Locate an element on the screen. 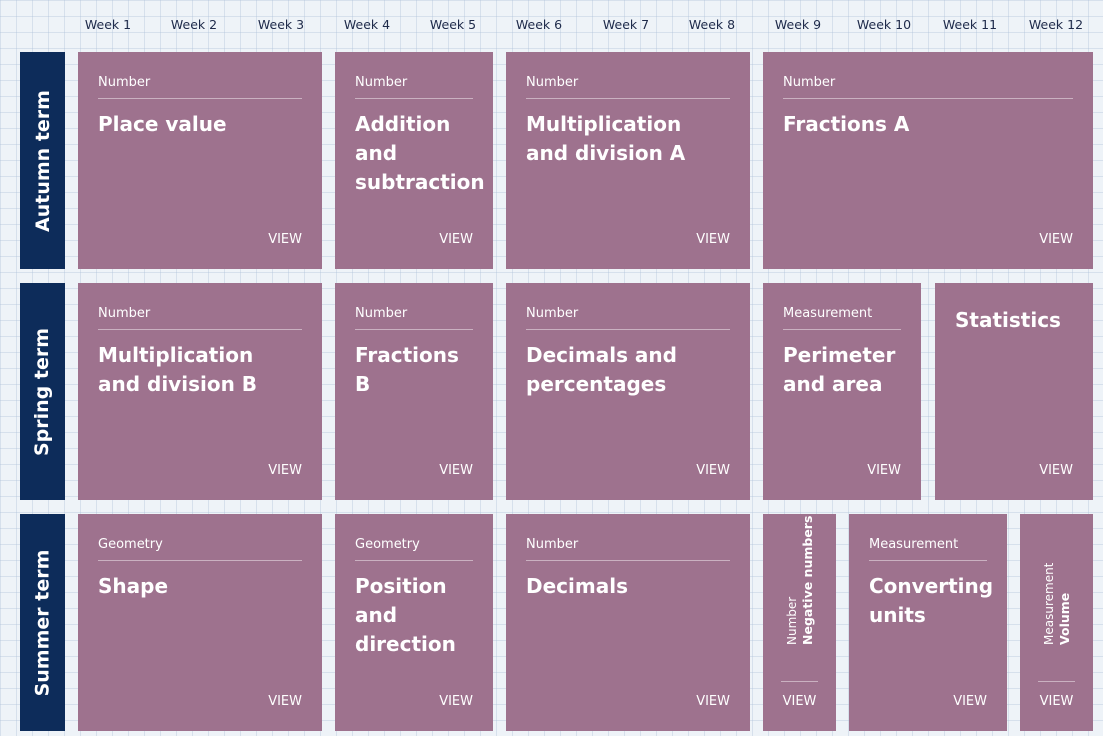 The height and width of the screenshot is (736, 1103). unit-card-perimeter-area: Measurement Perimeter and area VIEW is located at coordinates (842, 391).